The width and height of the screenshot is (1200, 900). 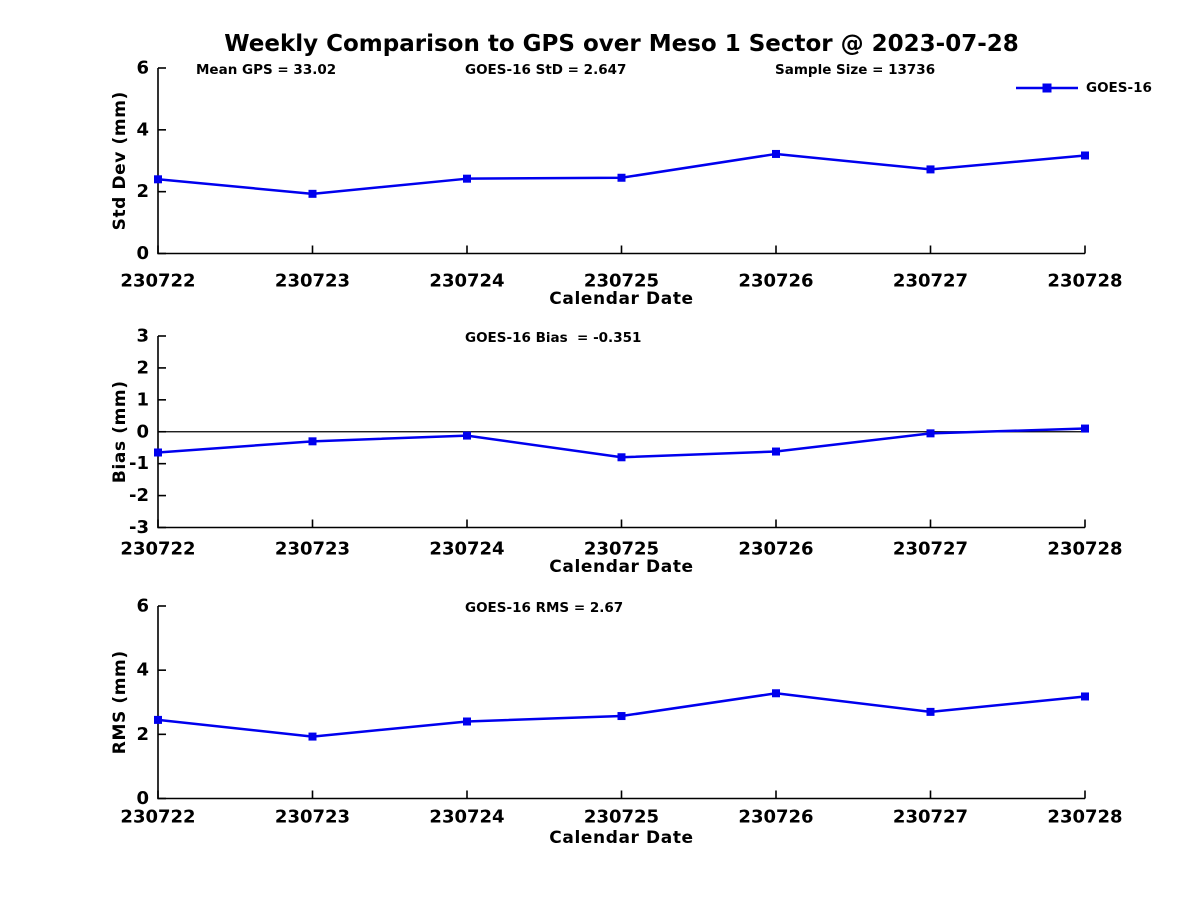 I want to click on y-tick-label: -3, so click(x=139, y=527).